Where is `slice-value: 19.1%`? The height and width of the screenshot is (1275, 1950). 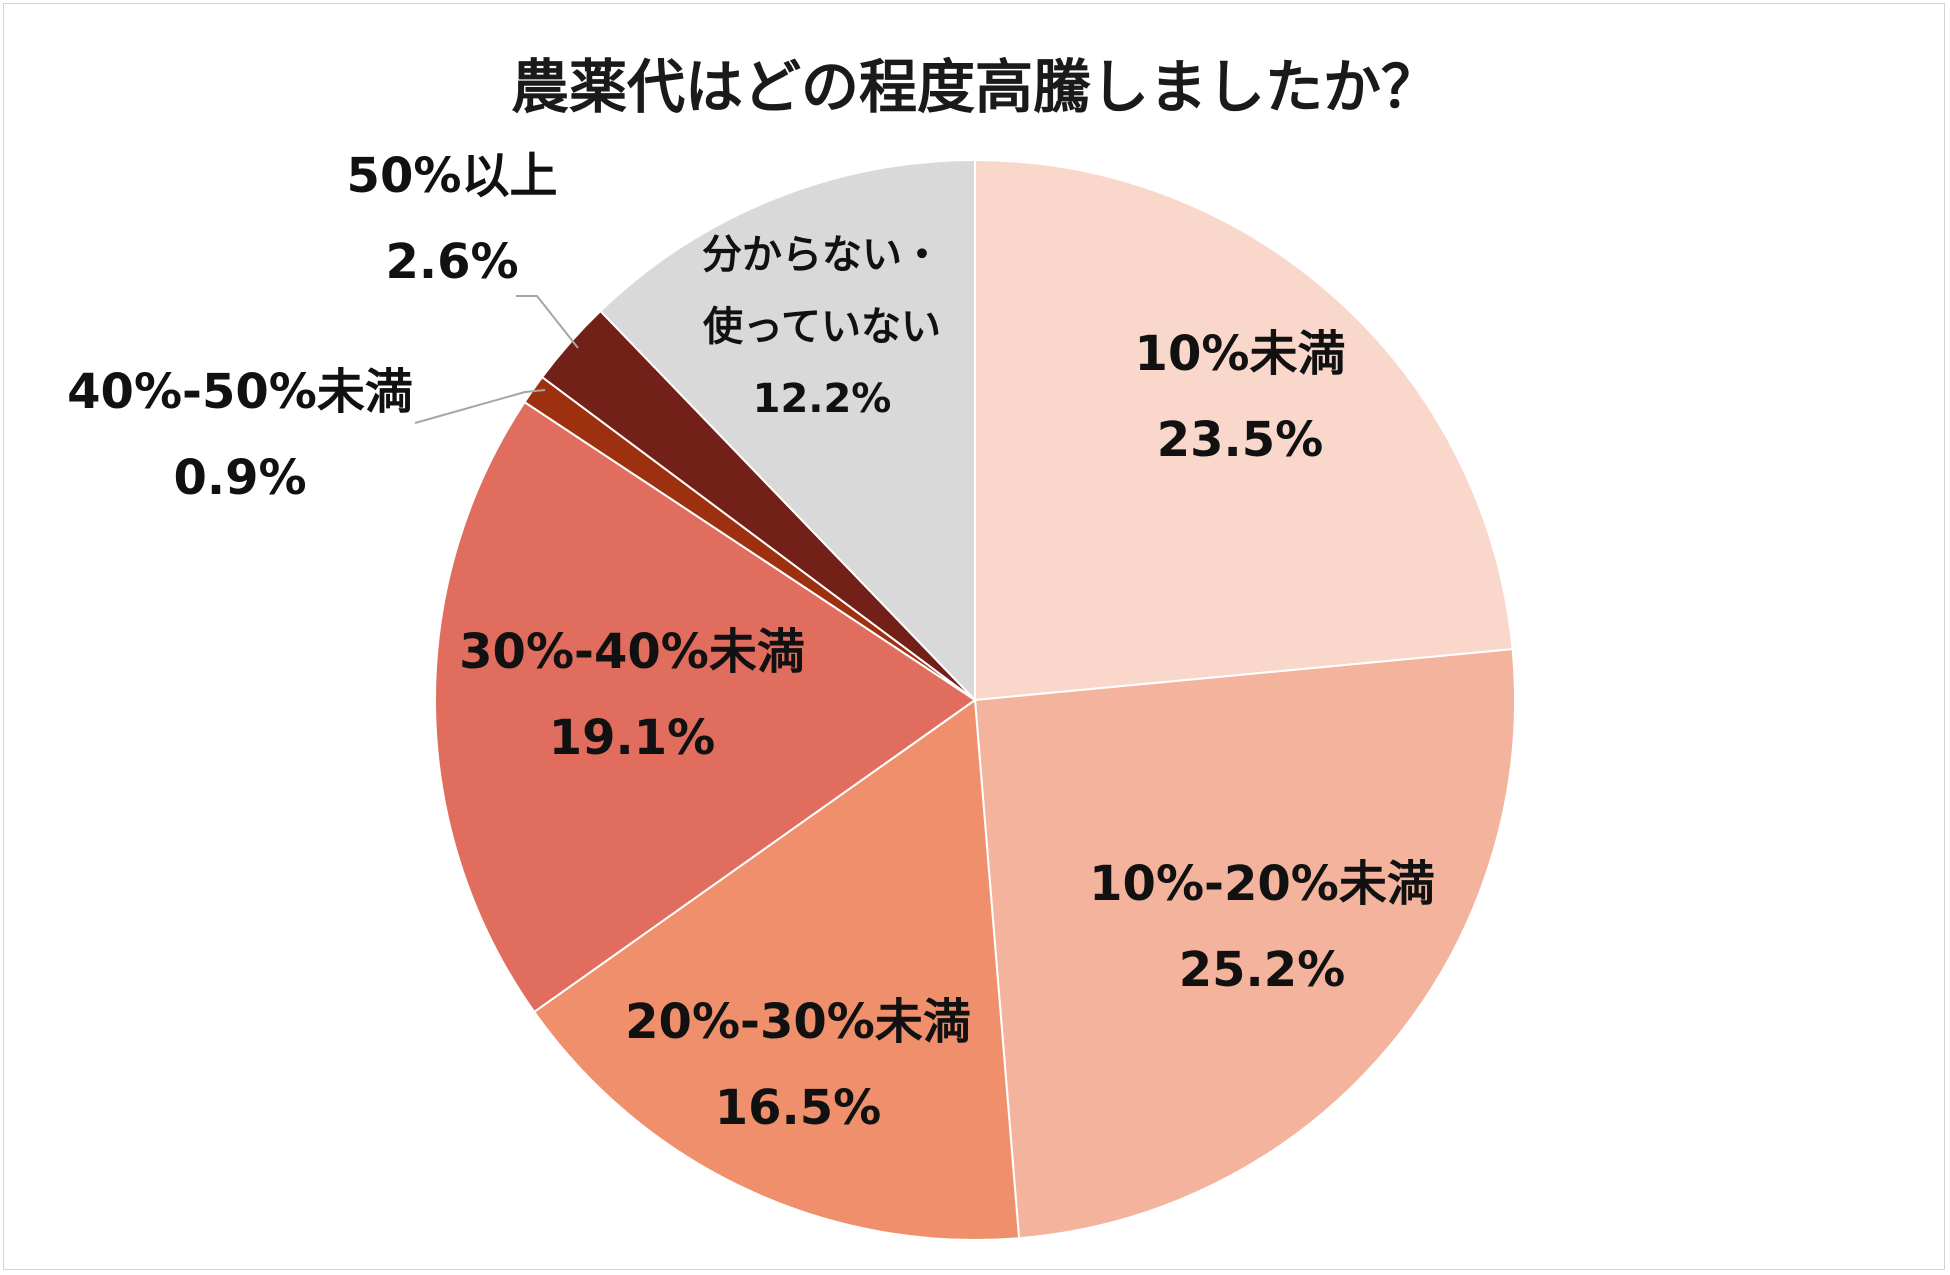 slice-value: 19.1% is located at coordinates (632, 738).